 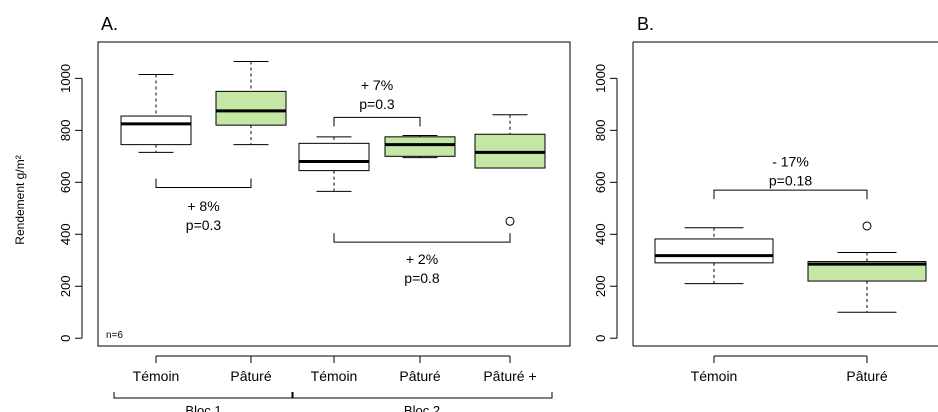 What do you see at coordinates (203, 407) in the screenshot?
I see `group-label: Bloc 1` at bounding box center [203, 407].